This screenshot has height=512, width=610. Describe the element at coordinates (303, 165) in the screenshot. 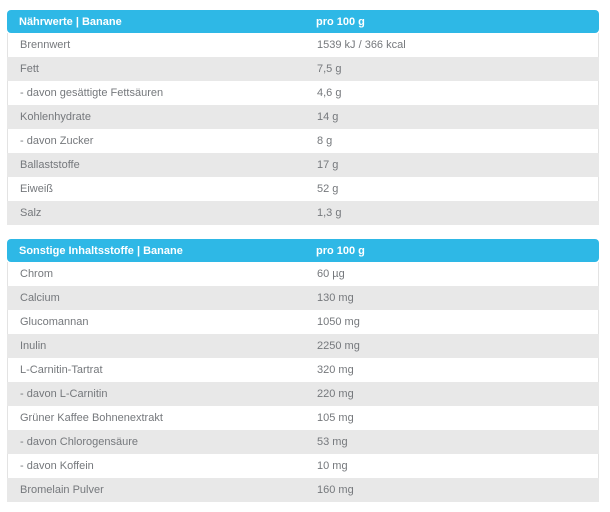

I see `table-row: Ballaststoffe 17 g` at that location.